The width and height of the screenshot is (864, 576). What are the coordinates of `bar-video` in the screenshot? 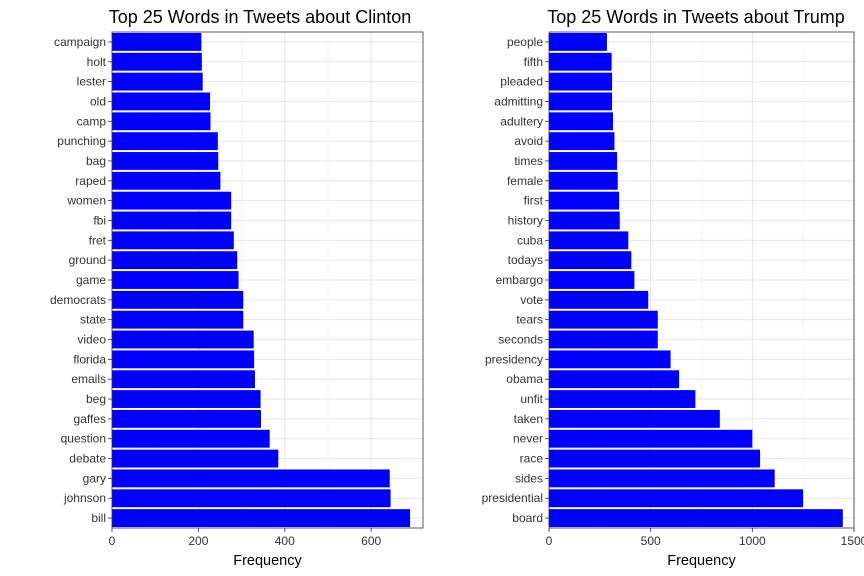 It's located at (183, 339).